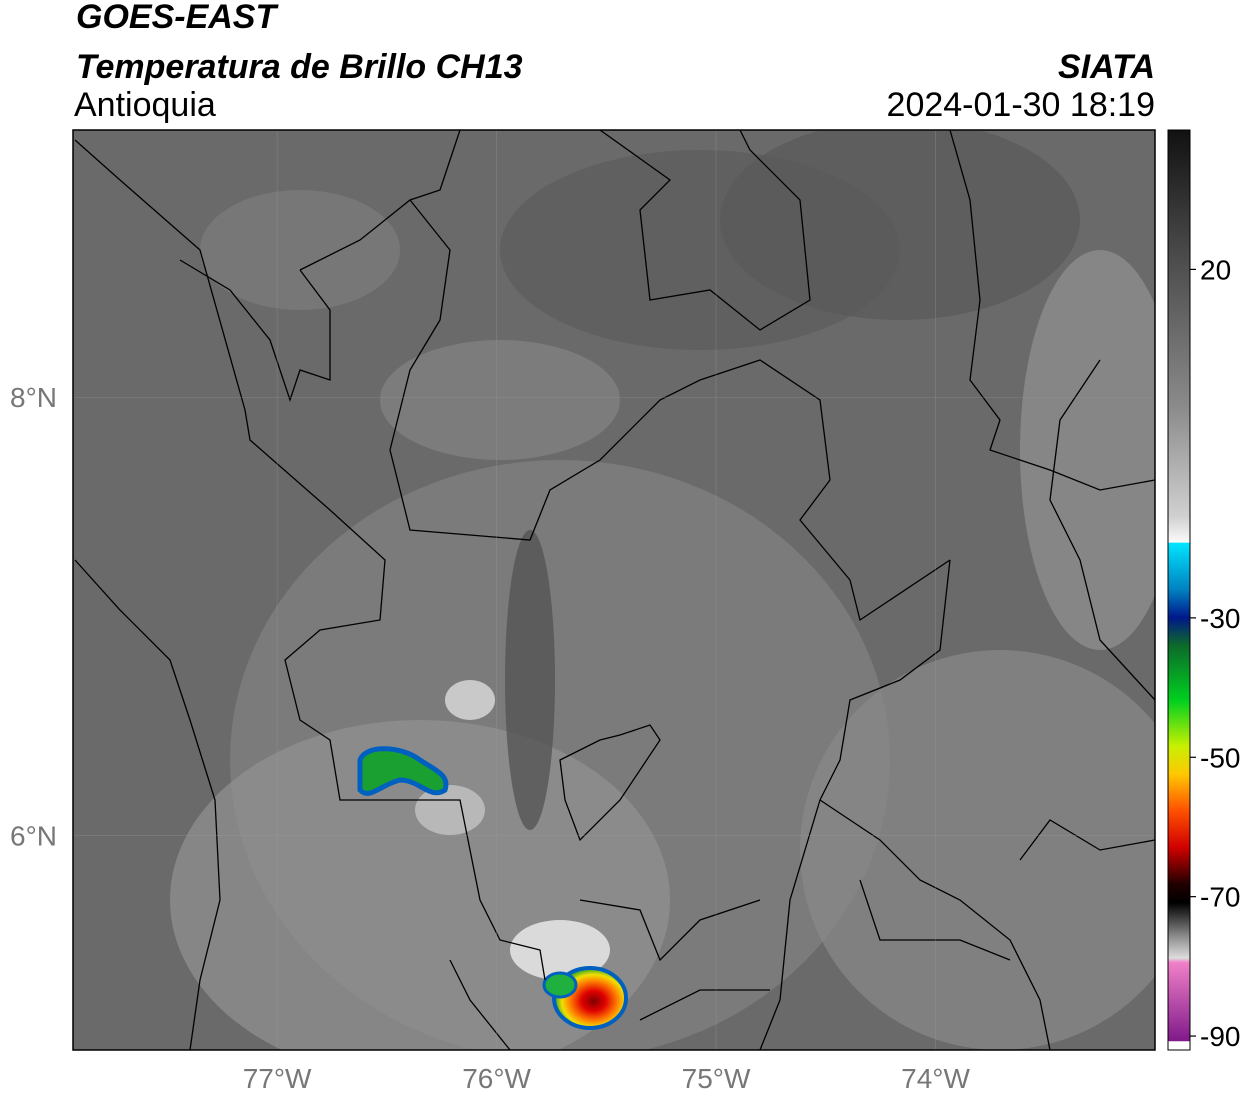 The width and height of the screenshot is (1252, 1104). I want to click on timestamp: 2024-01-30 18:19, so click(1021, 105).